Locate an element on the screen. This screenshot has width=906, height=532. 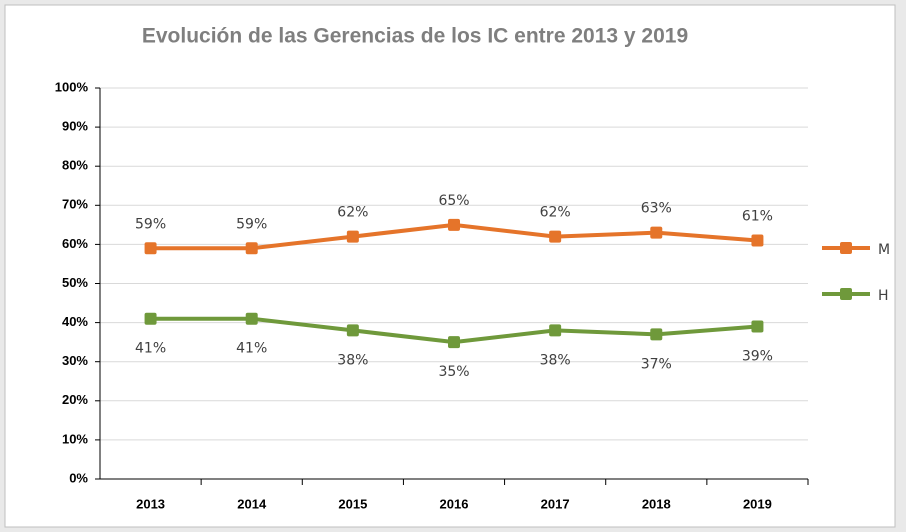
x-tick-label: 2014 is located at coordinates (252, 503).